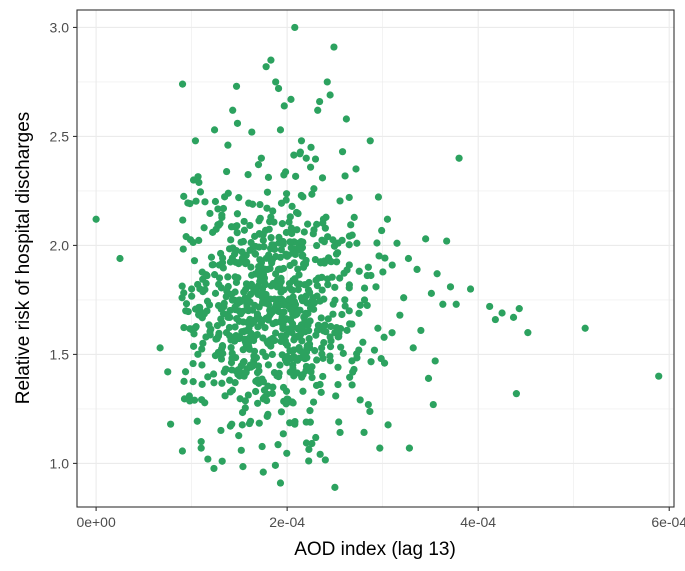  What do you see at coordinates (375, 549) in the screenshot?
I see `x-axis-title: AOD index (lag 13)` at bounding box center [375, 549].